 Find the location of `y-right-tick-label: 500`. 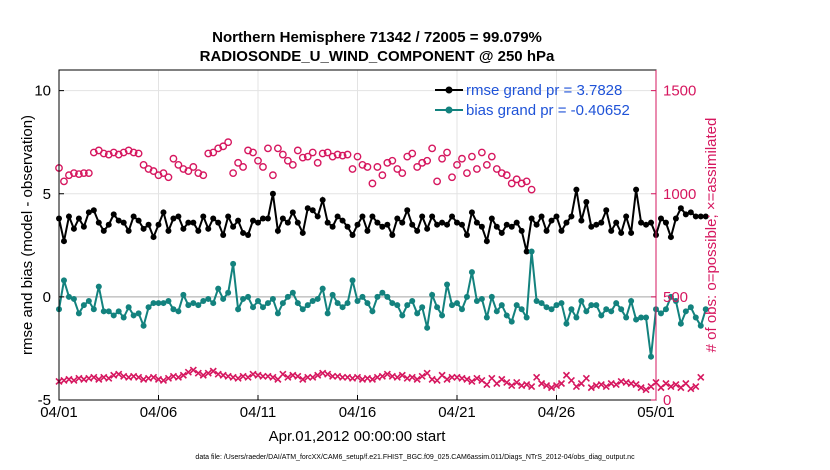

y-right-tick-label: 500 is located at coordinates (675, 297).